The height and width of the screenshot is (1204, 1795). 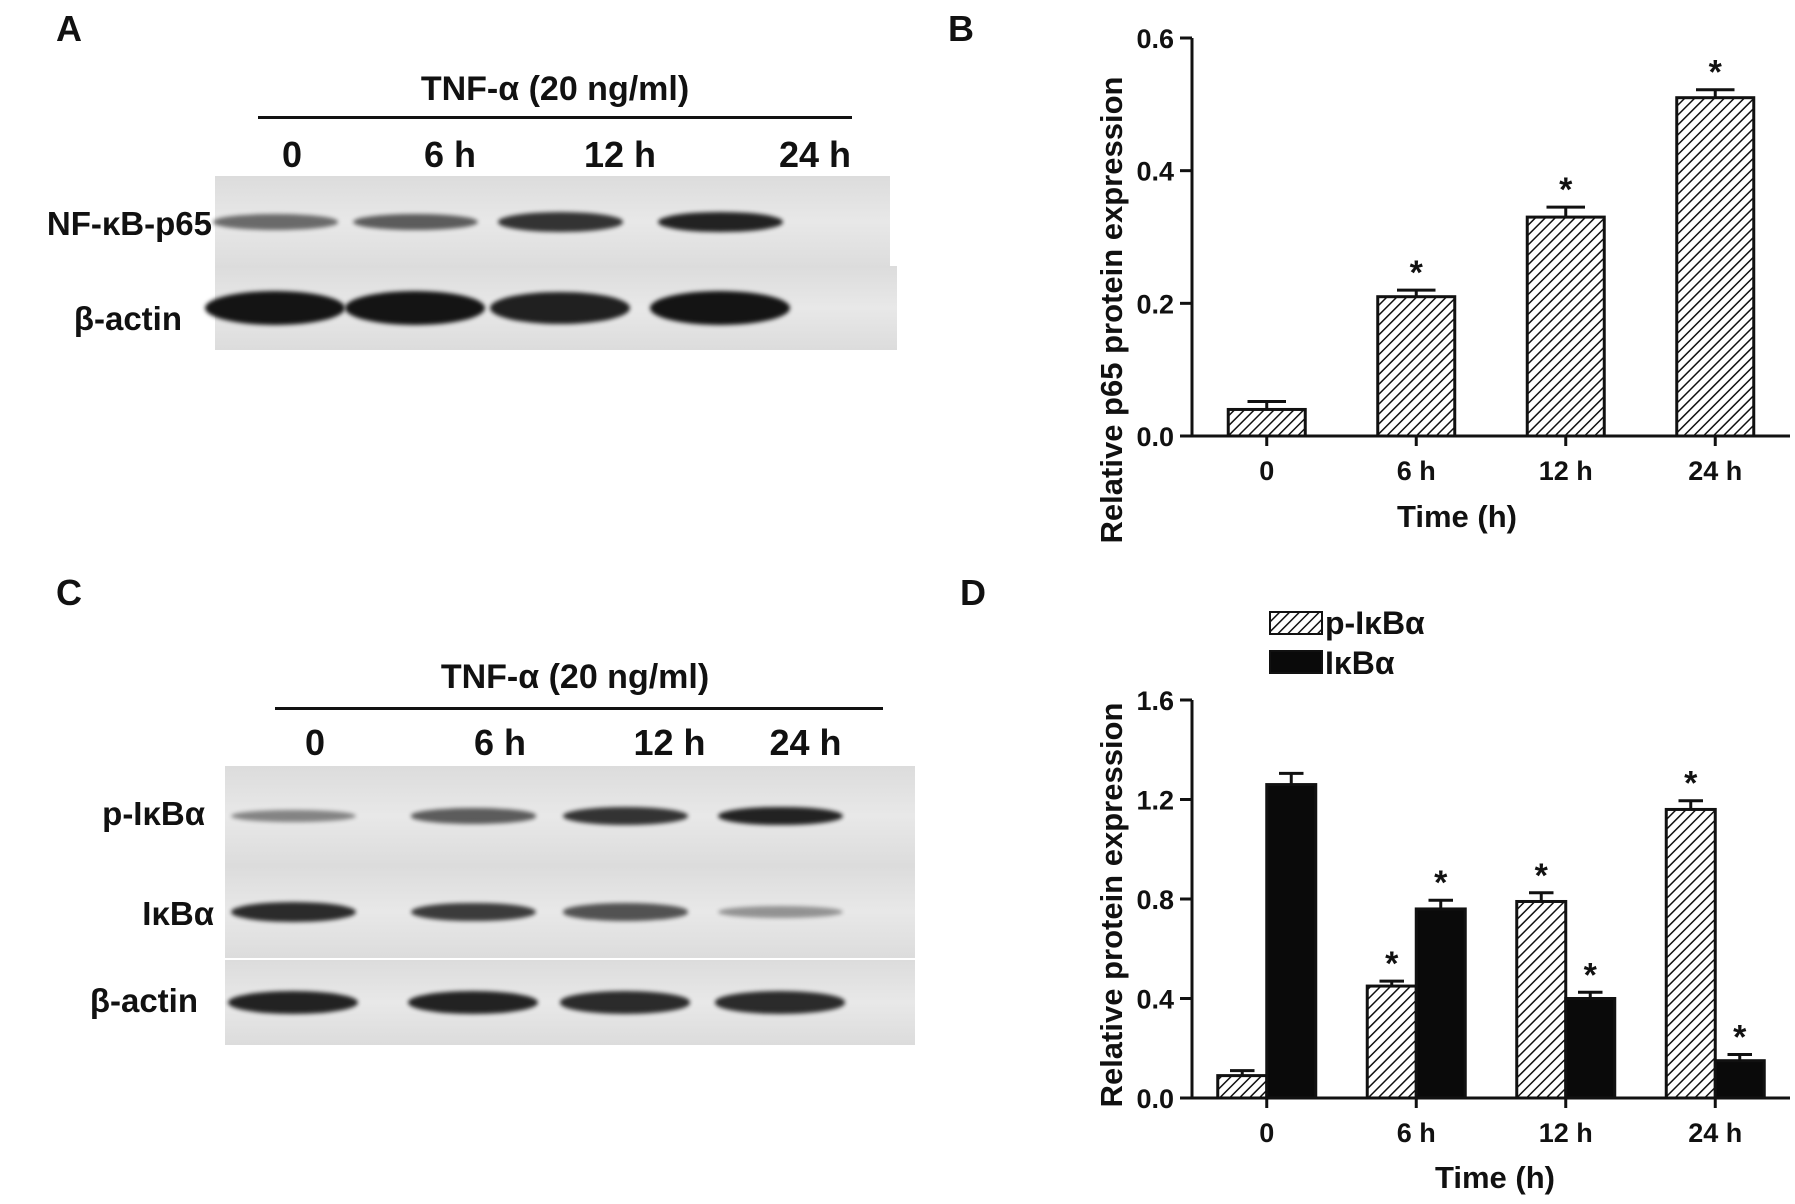 I want to click on blot-strip-ikba, so click(x=570, y=912).